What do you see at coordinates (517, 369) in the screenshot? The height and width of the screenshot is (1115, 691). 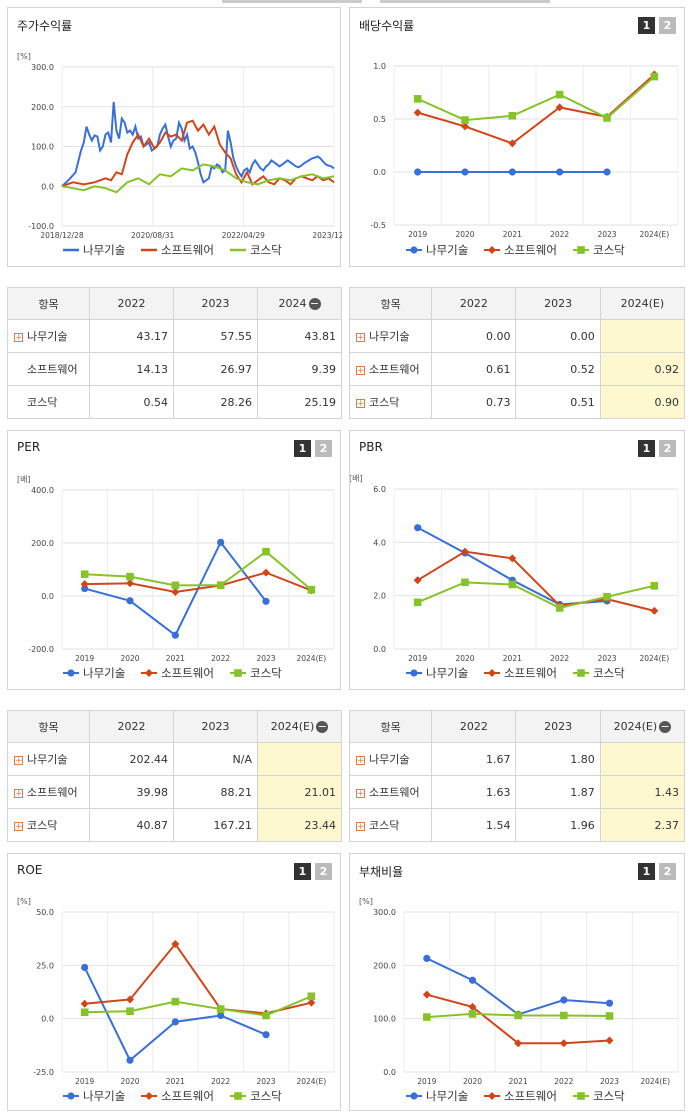 I see `table-row: + 소프트웨어 0.61 0.52 0.92` at bounding box center [517, 369].